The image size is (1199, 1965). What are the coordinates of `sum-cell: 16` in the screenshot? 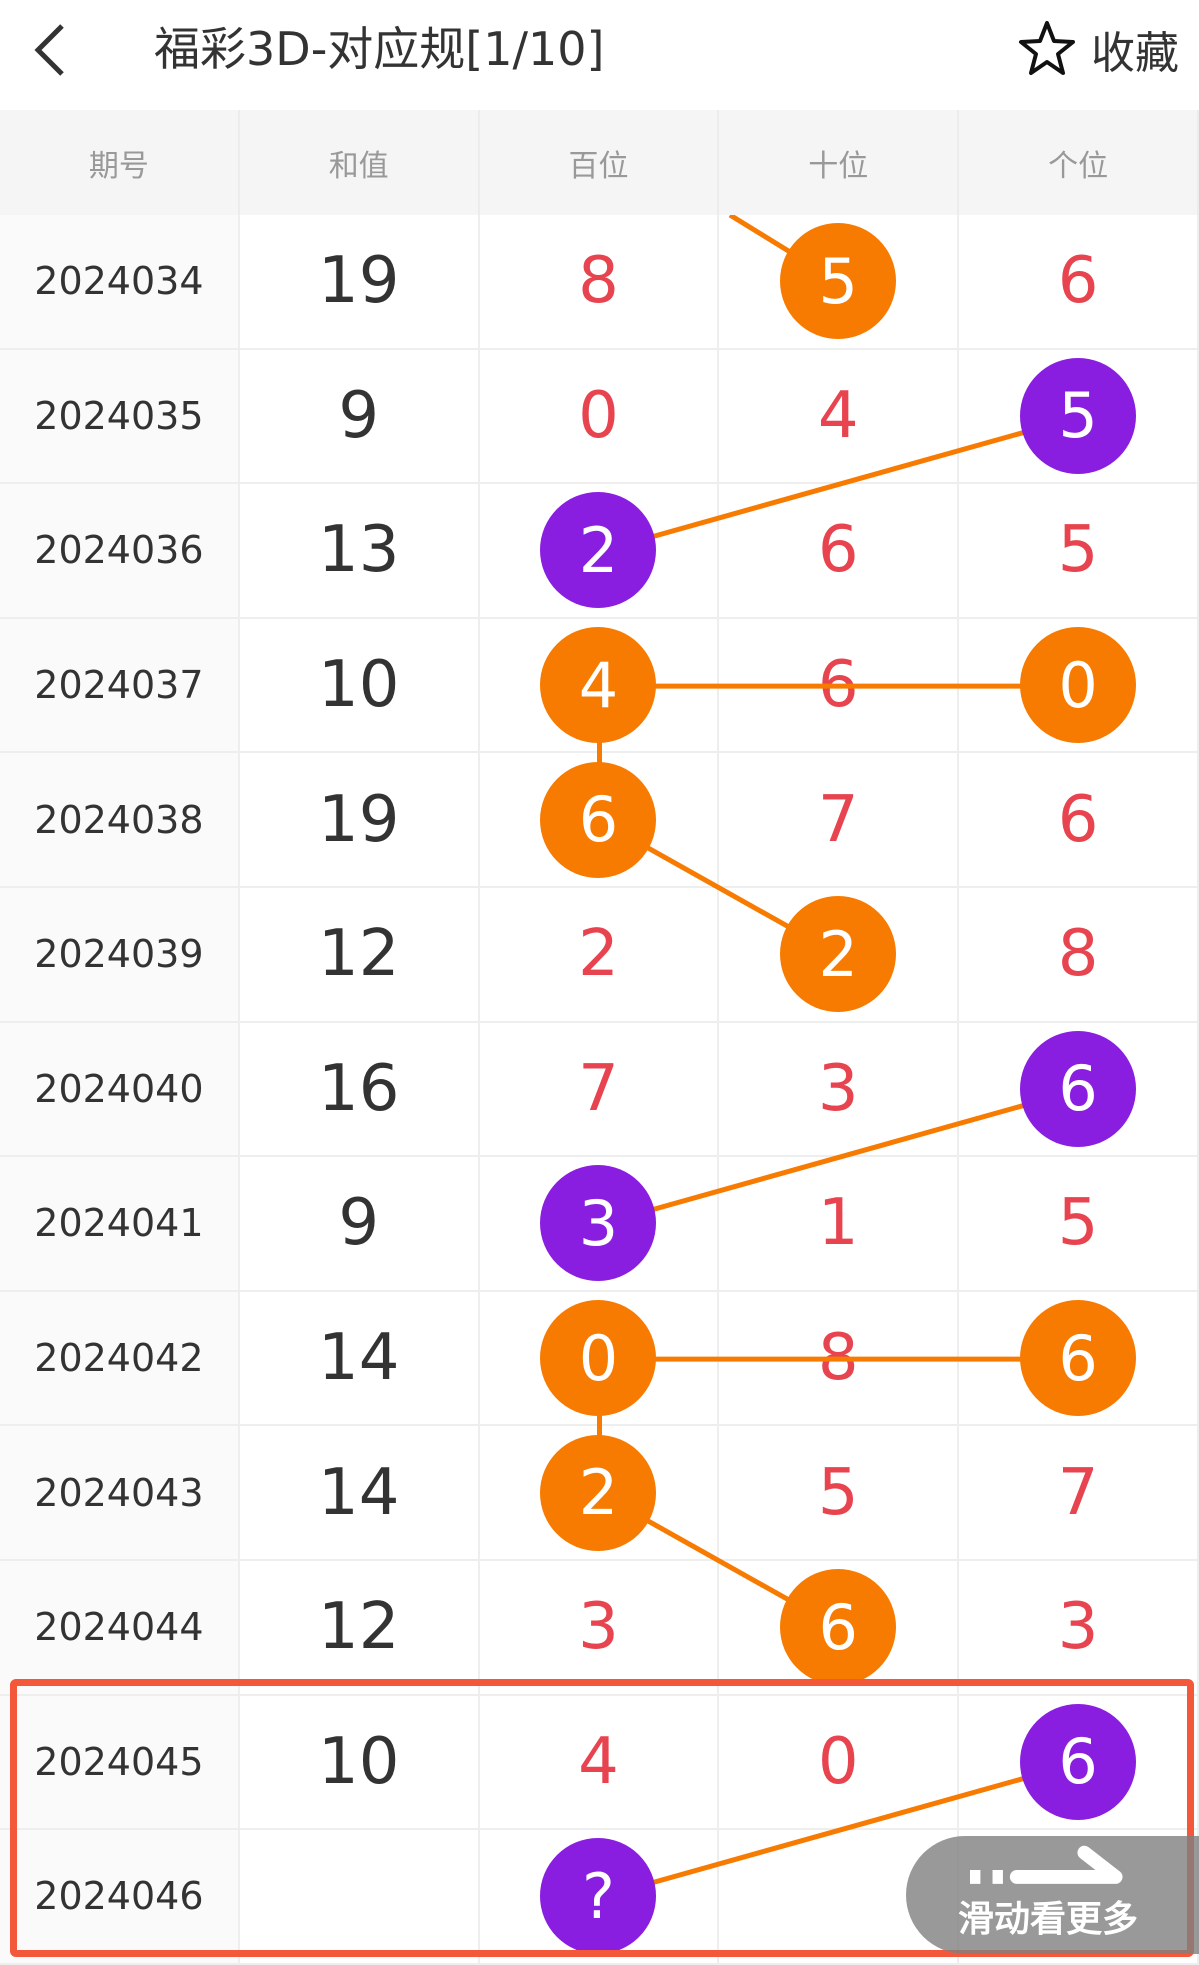 It's located at (360, 1089).